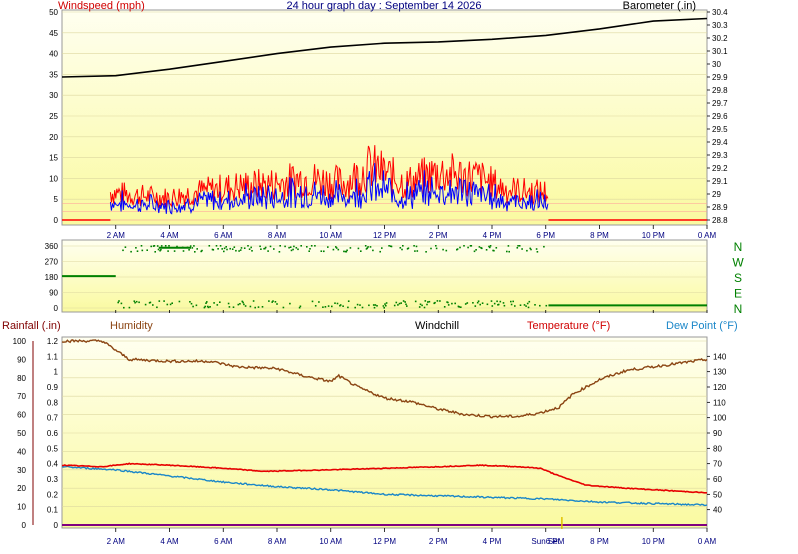 The width and height of the screenshot is (798, 554). Describe the element at coordinates (720, 168) in the screenshot. I see `baro-tick-label: 29.2` at that location.